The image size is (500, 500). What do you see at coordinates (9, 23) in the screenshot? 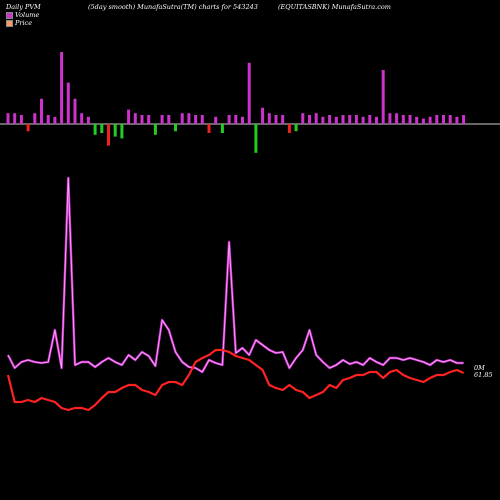
I see `legend-price-swatch` at bounding box center [9, 23].